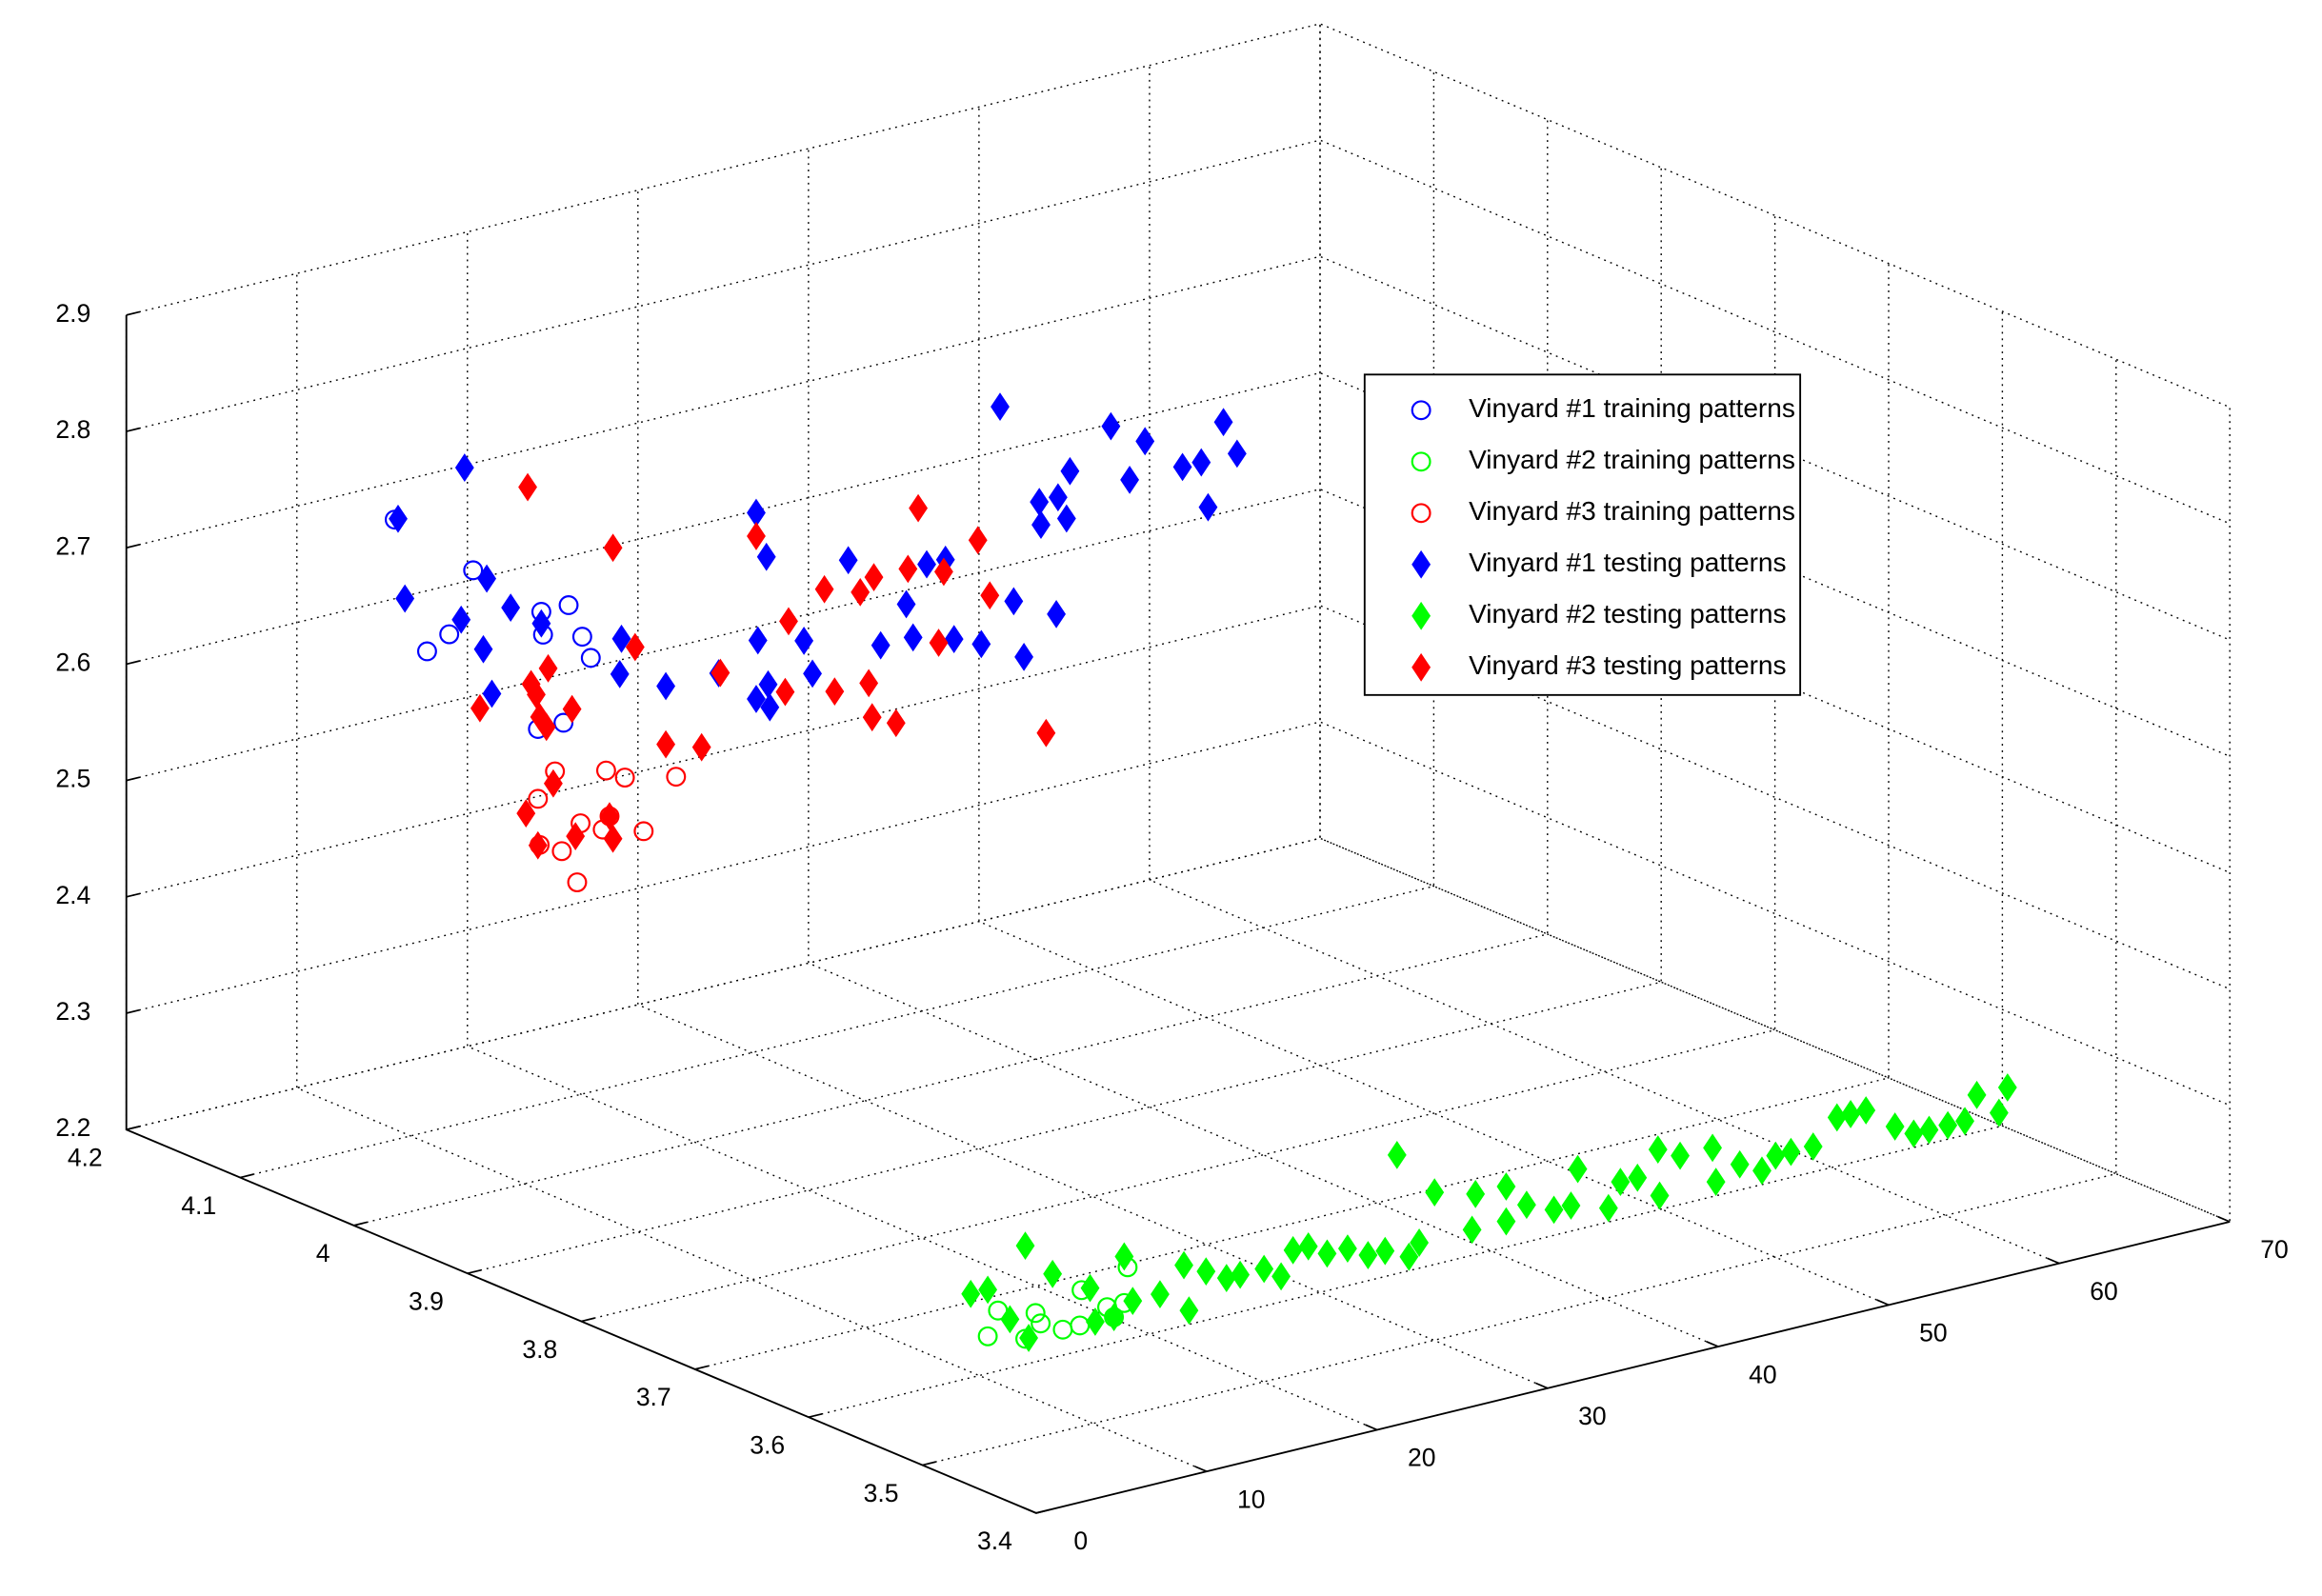 The image size is (2322, 1596). What do you see at coordinates (72, 429) in the screenshot?
I see `z-tick-label: 2.8` at bounding box center [72, 429].